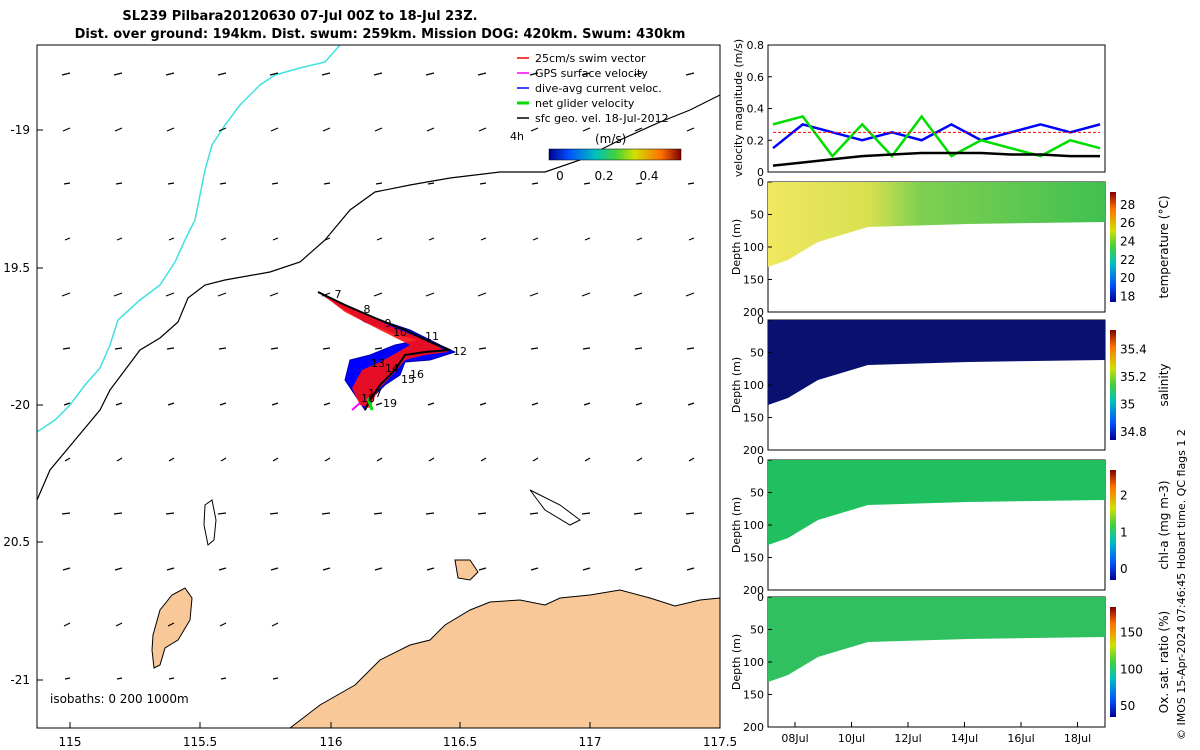  Describe the element at coordinates (388, 323) in the screenshot. I see `track-day-label: 9` at that location.